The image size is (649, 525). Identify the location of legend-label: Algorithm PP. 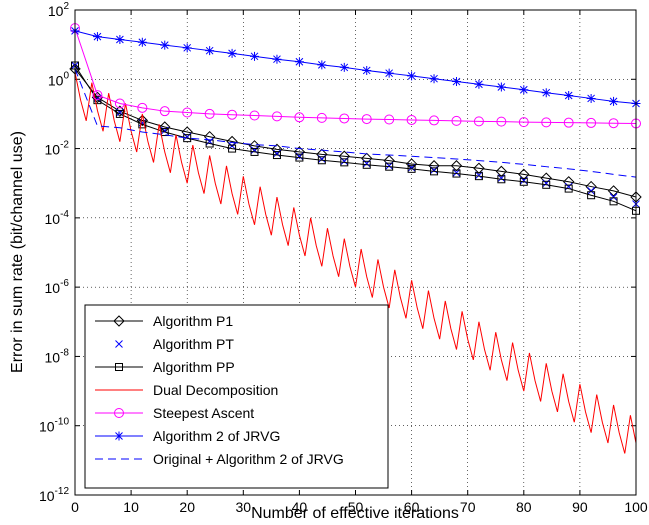
(194, 367).